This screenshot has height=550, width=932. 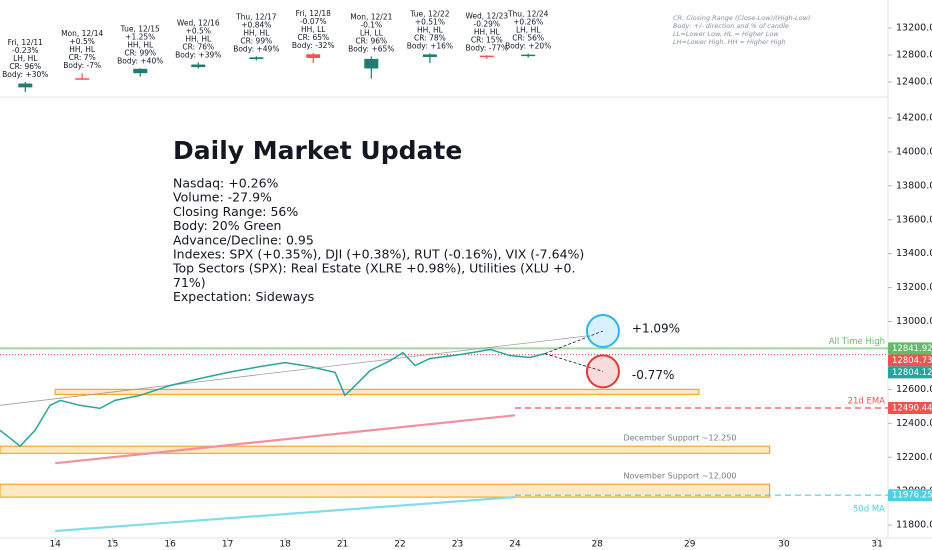 What do you see at coordinates (313, 37) in the screenshot?
I see `day-label: CR: 65%` at bounding box center [313, 37].